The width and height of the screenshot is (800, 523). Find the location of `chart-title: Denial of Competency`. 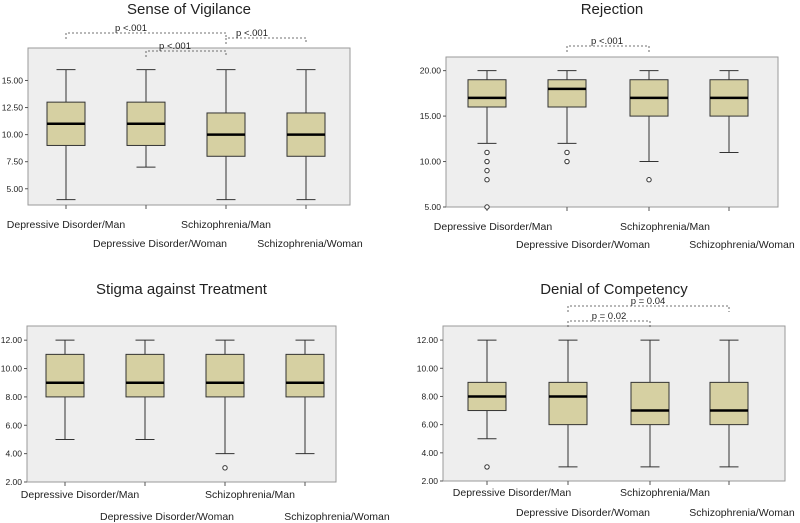

chart-title: Denial of Competency is located at coordinates (614, 289).